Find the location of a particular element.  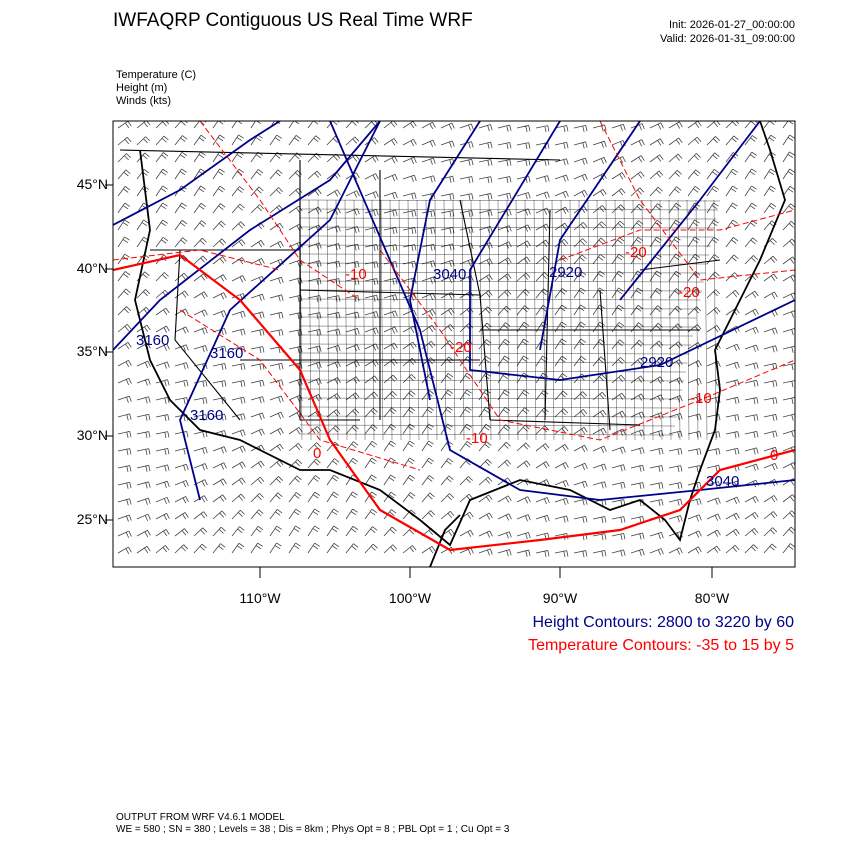

lat-label: 25°N is located at coordinates (92, 519).